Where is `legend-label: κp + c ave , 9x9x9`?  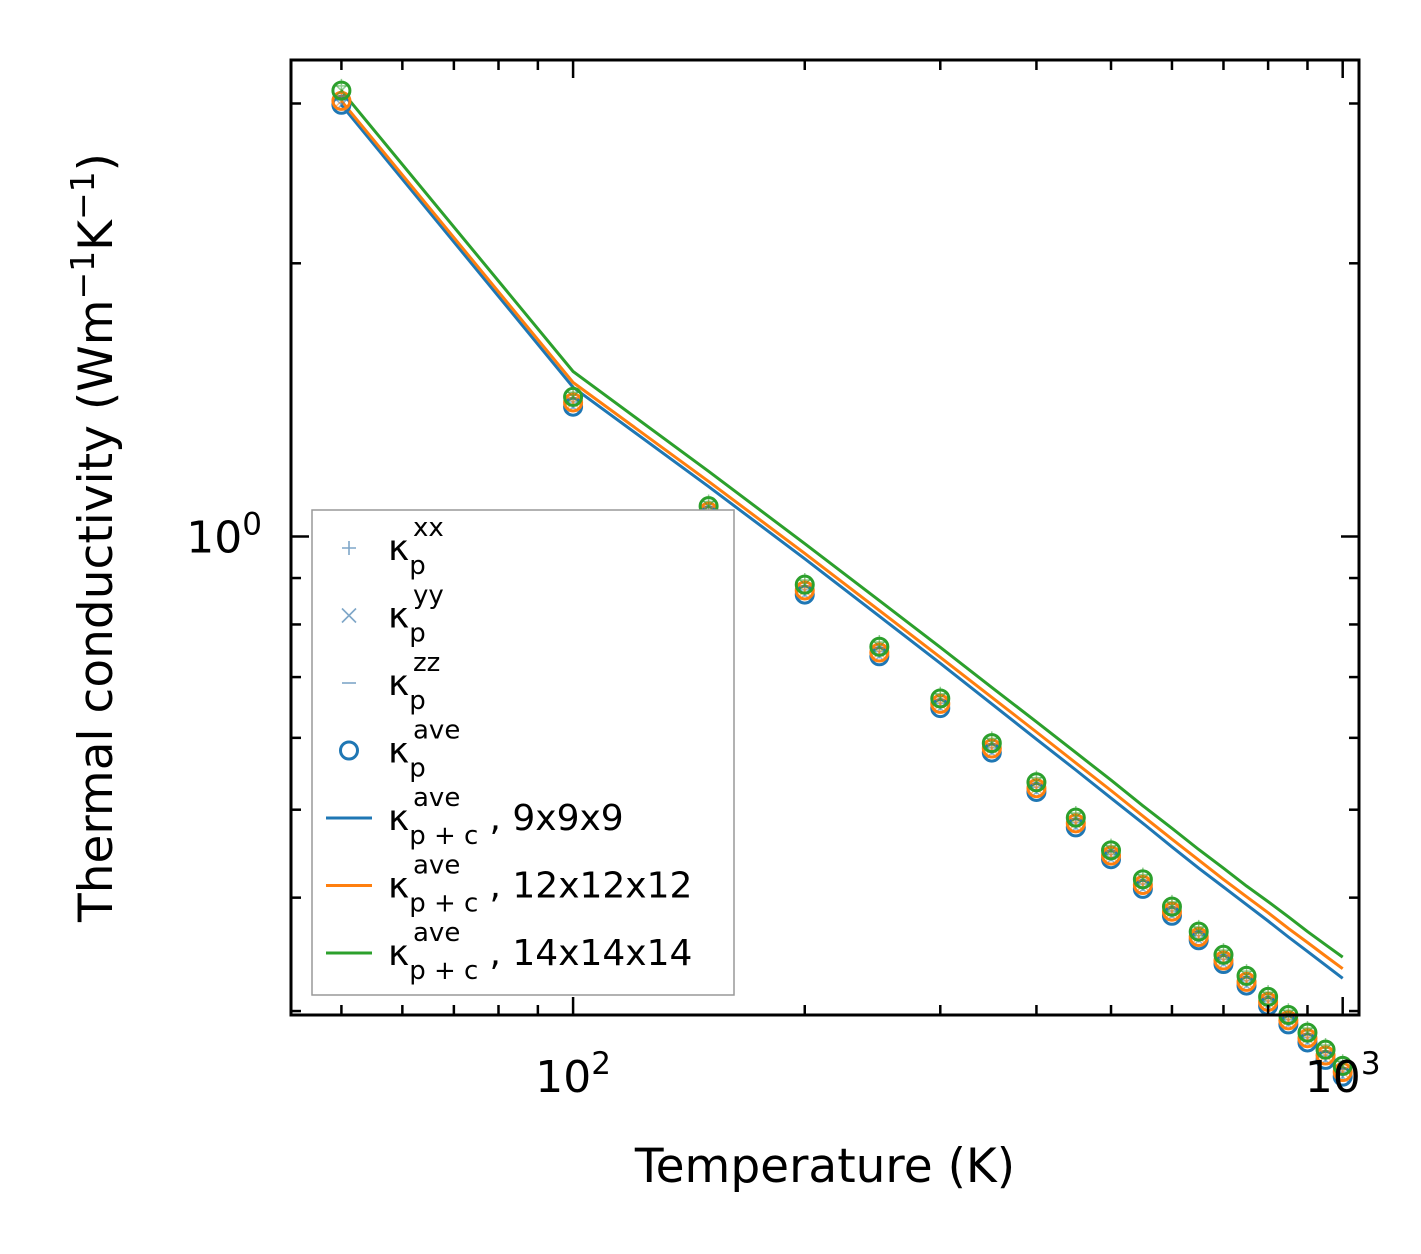
legend-label: κp + c ave , 9x9x9 is located at coordinates (506, 817).